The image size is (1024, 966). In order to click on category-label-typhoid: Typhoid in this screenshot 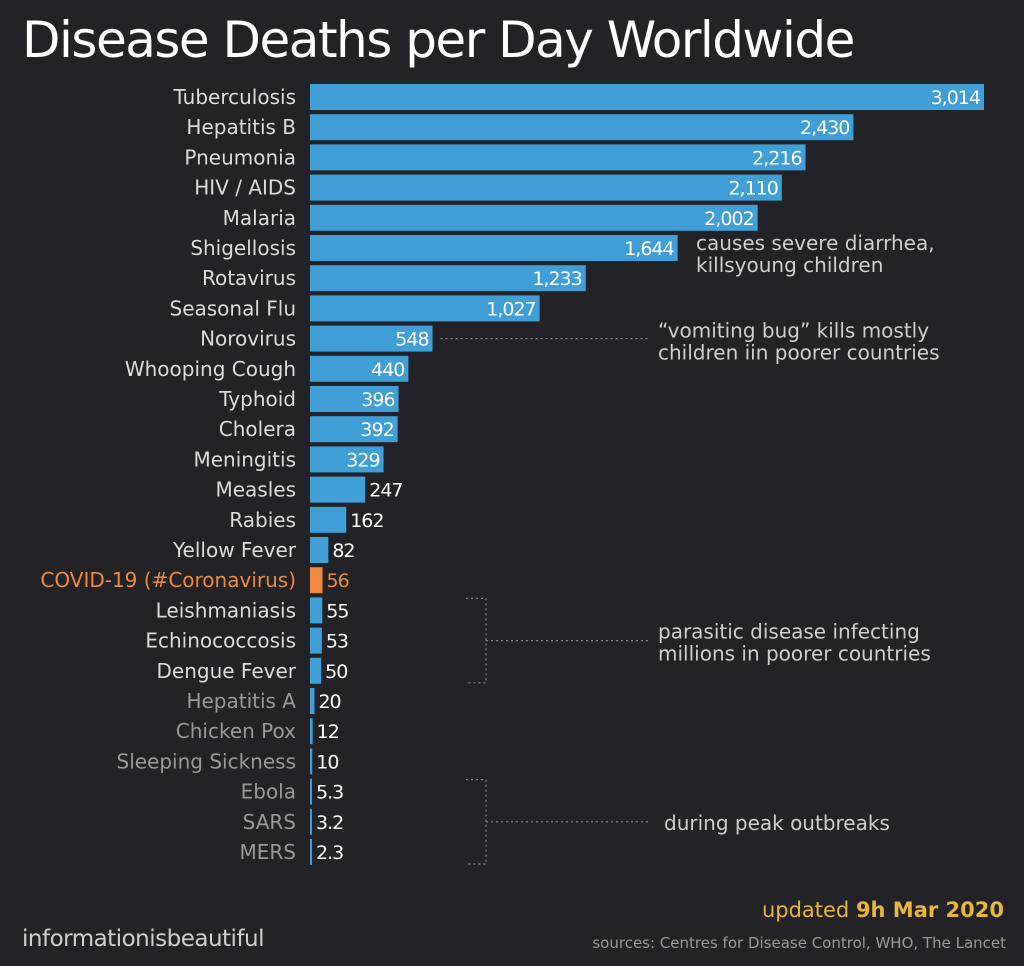, I will do `click(257, 399)`.